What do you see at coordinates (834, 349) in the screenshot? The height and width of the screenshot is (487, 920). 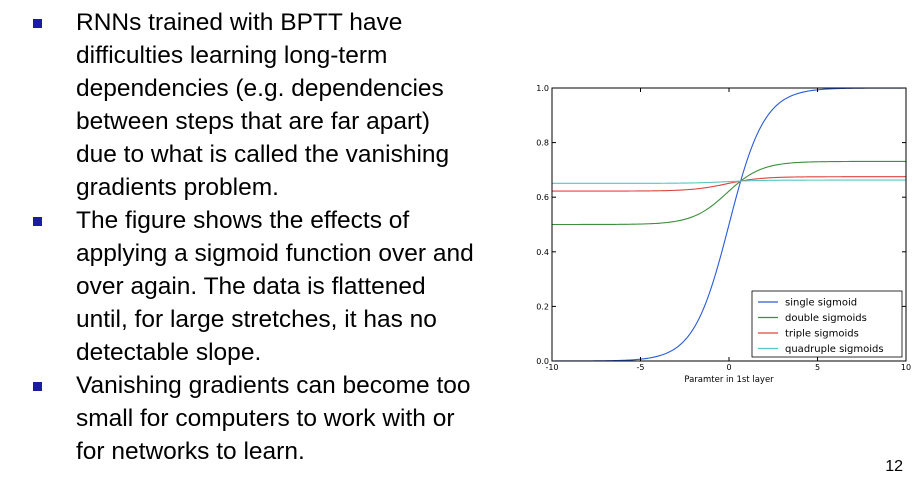 I see `legend-label: quadruple sigmoids` at bounding box center [834, 349].